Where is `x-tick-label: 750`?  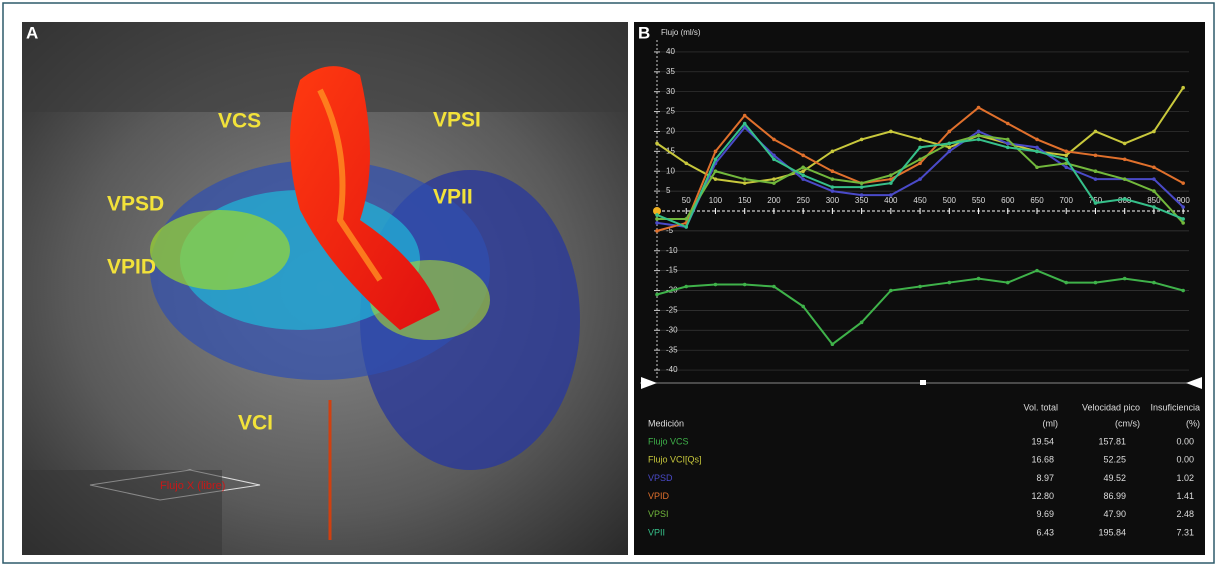
x-tick-label: 750 is located at coordinates (1096, 200).